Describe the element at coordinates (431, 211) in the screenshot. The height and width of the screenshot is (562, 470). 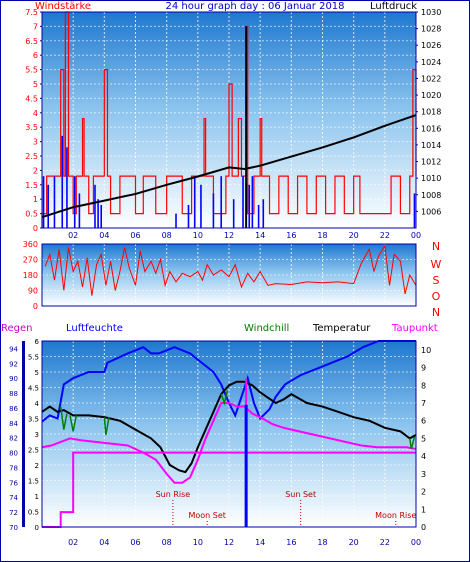
I see `pressure-tick-label: 1006` at that location.